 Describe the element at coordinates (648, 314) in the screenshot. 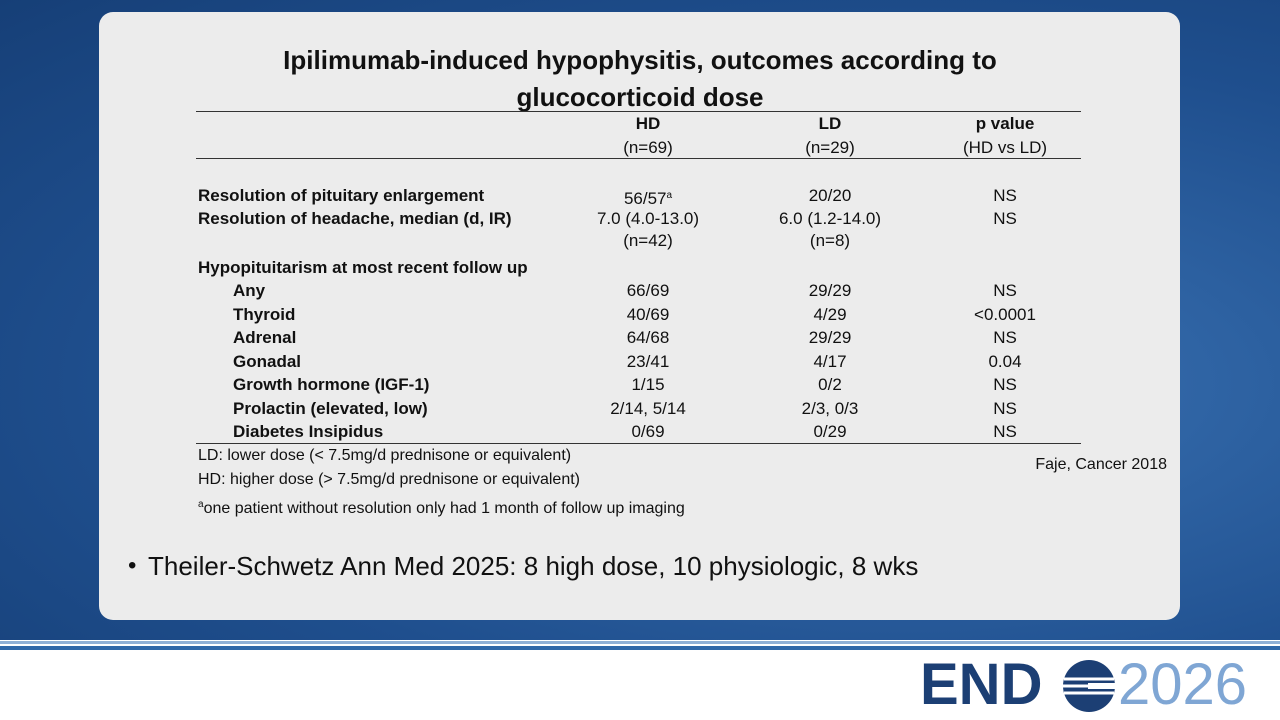

I see `cell: 40/69` at that location.